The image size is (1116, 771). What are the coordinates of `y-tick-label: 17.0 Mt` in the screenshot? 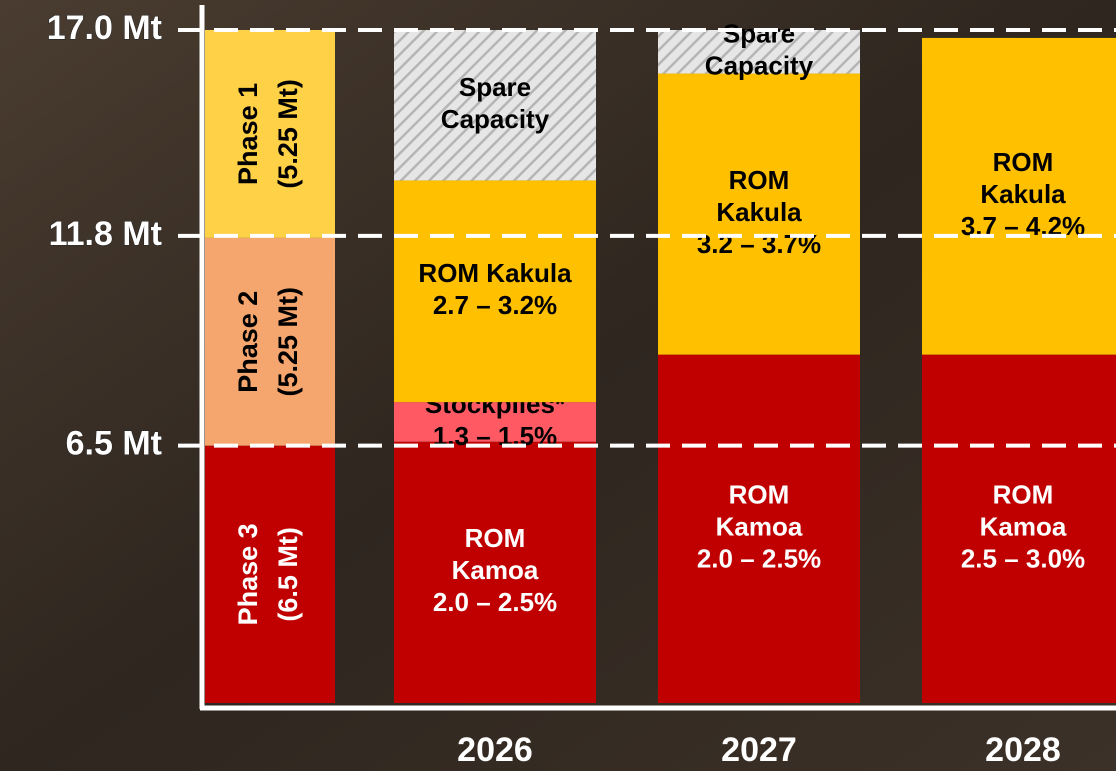 It's located at (104, 28).